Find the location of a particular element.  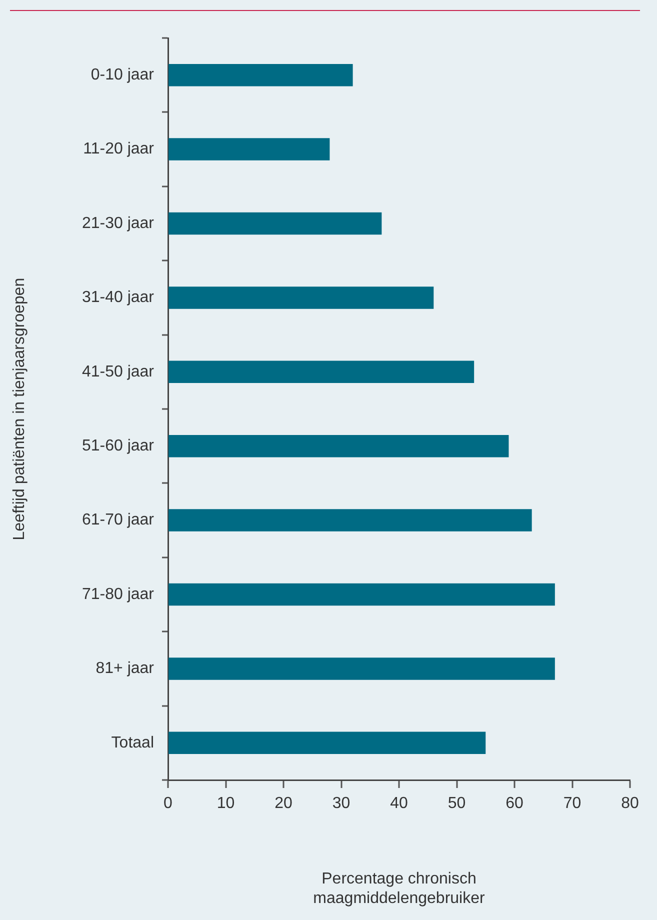

x-tick-label: 40 is located at coordinates (399, 803).